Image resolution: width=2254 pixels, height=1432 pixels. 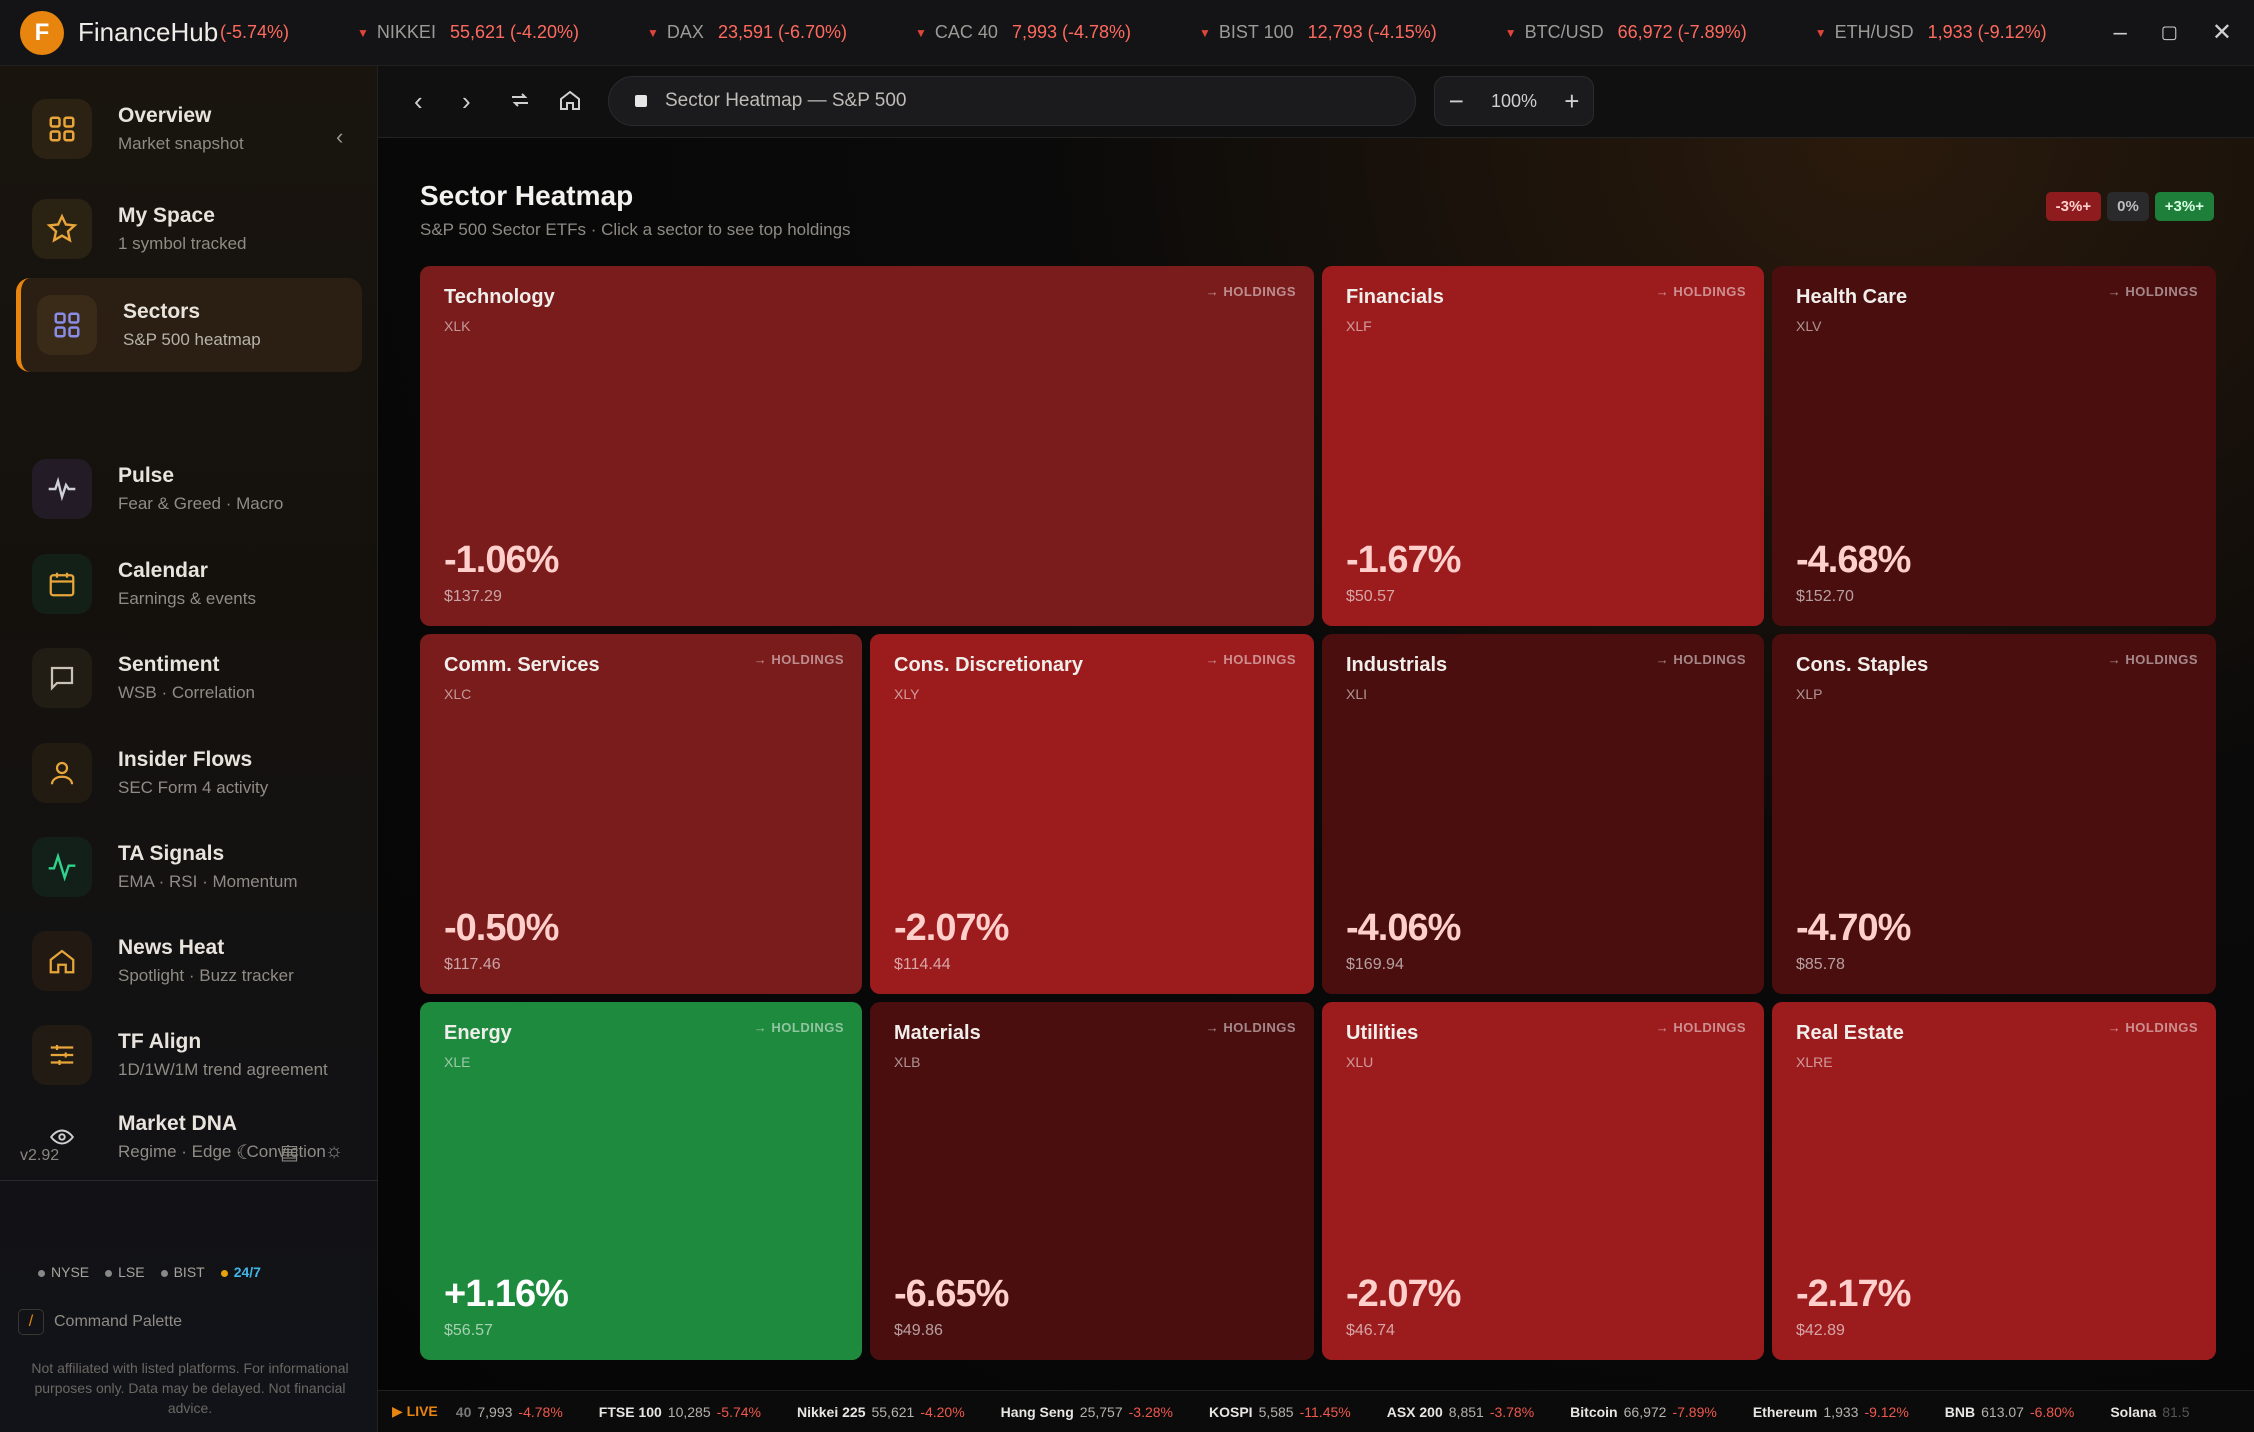 I want to click on sidebar-item-sub: Fear & Greed · Macro, so click(x=201, y=503).